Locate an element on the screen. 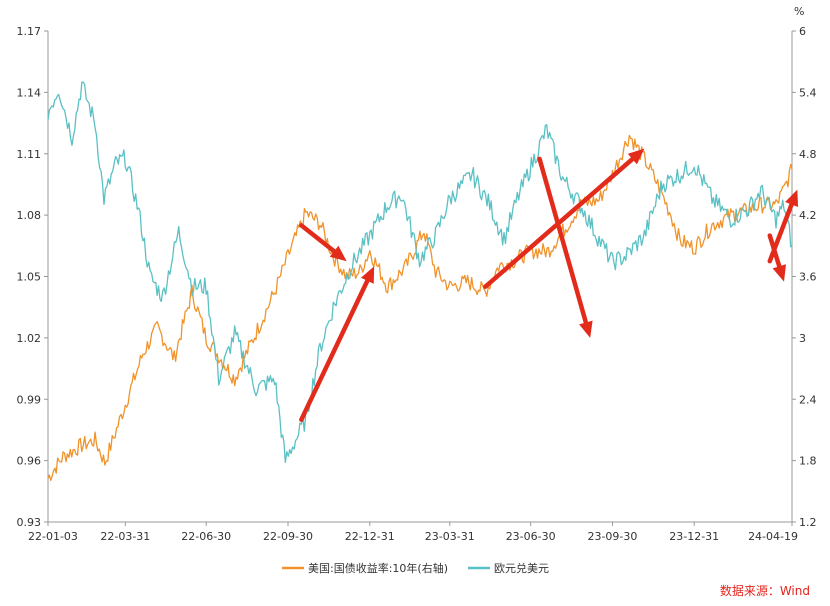  source-note: 数据来源：Wind is located at coordinates (765, 590).